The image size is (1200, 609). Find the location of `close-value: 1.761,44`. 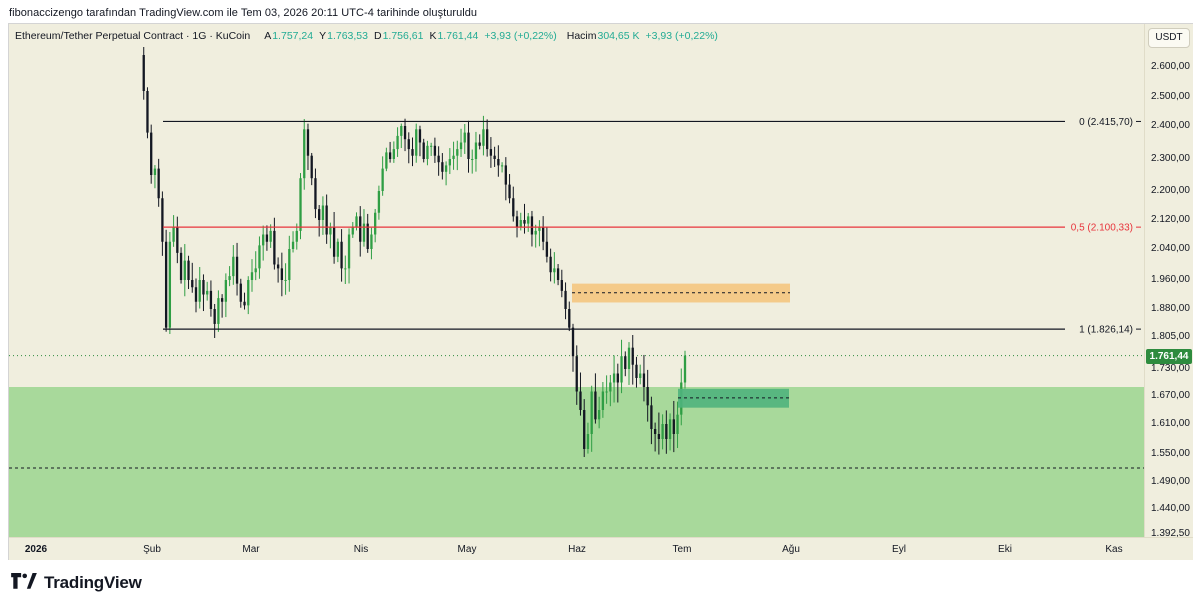

close-value: 1.761,44 is located at coordinates (458, 36).